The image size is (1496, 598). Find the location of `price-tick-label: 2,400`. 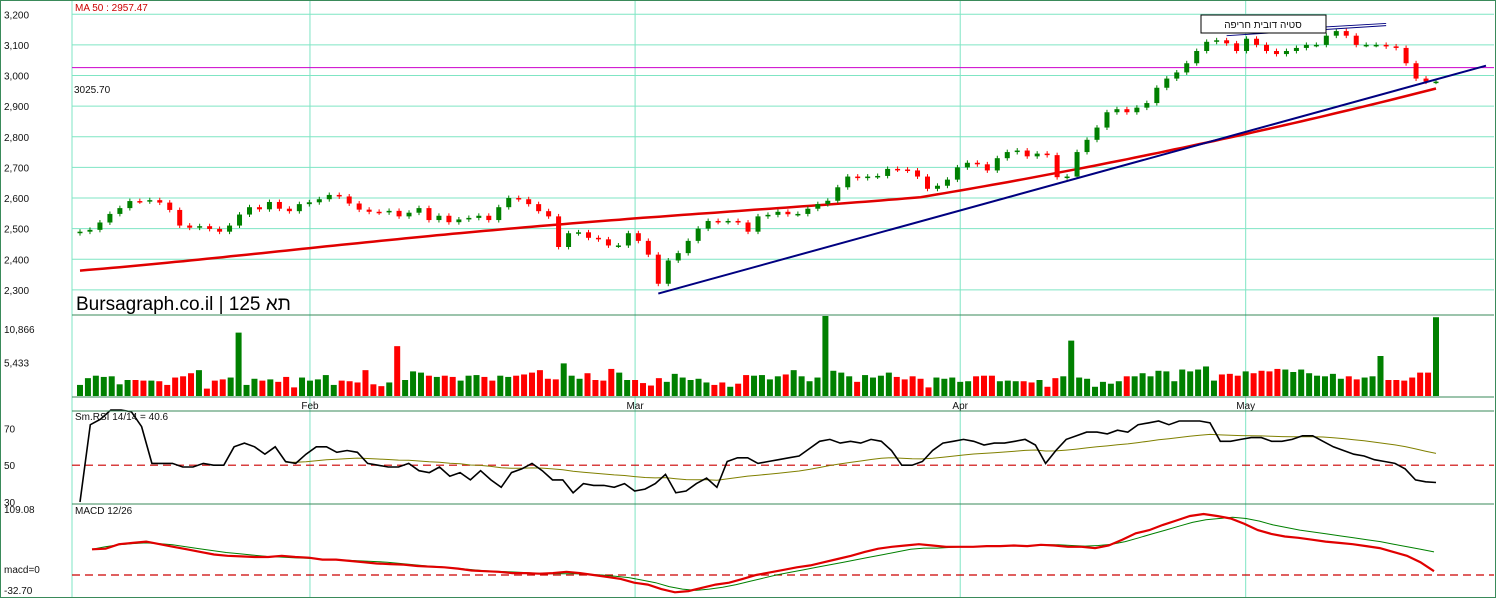

price-tick-label: 2,400 is located at coordinates (16, 260).